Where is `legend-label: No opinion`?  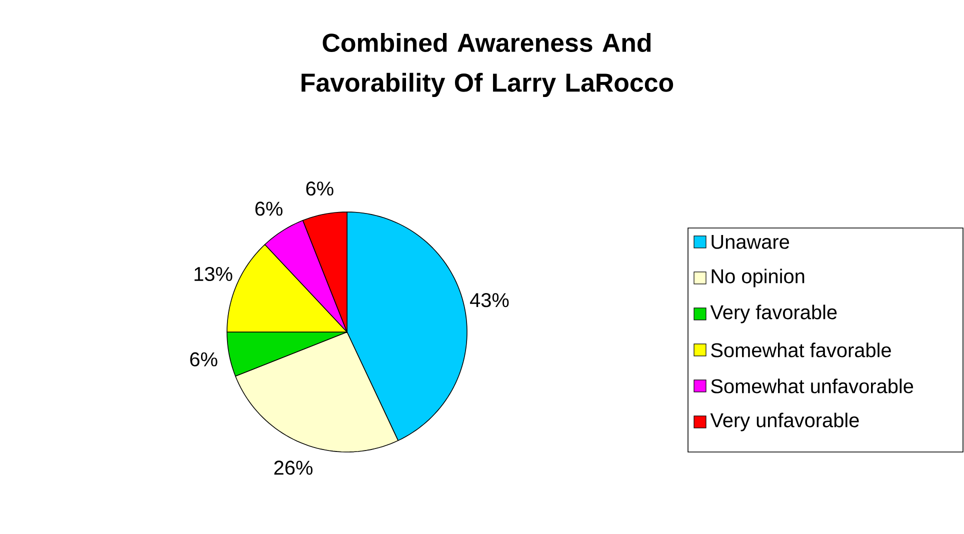 legend-label: No opinion is located at coordinates (758, 278).